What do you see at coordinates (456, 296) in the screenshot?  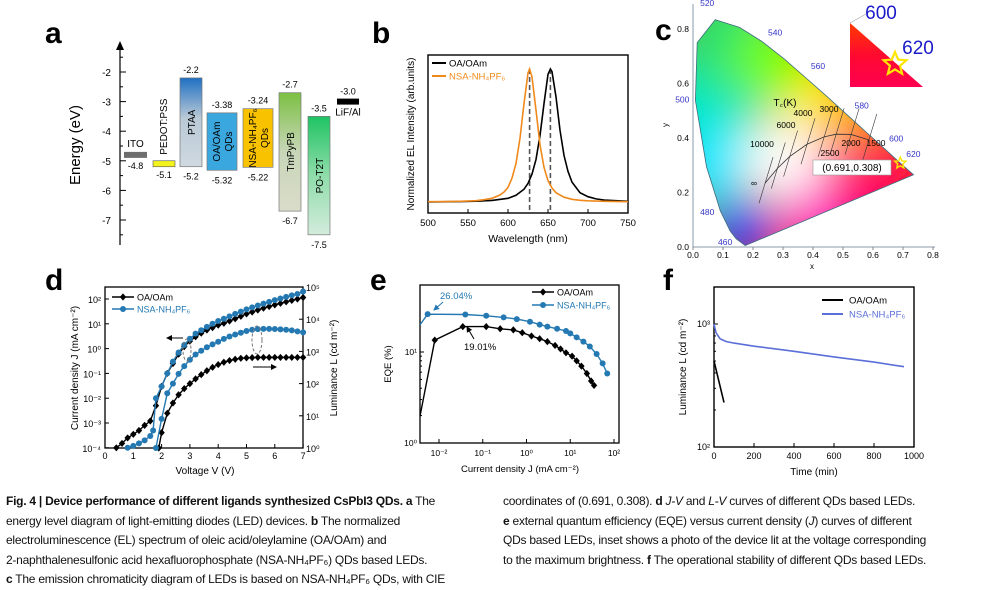 I see `peak-eqe-label-nsa: 26.04%` at bounding box center [456, 296].